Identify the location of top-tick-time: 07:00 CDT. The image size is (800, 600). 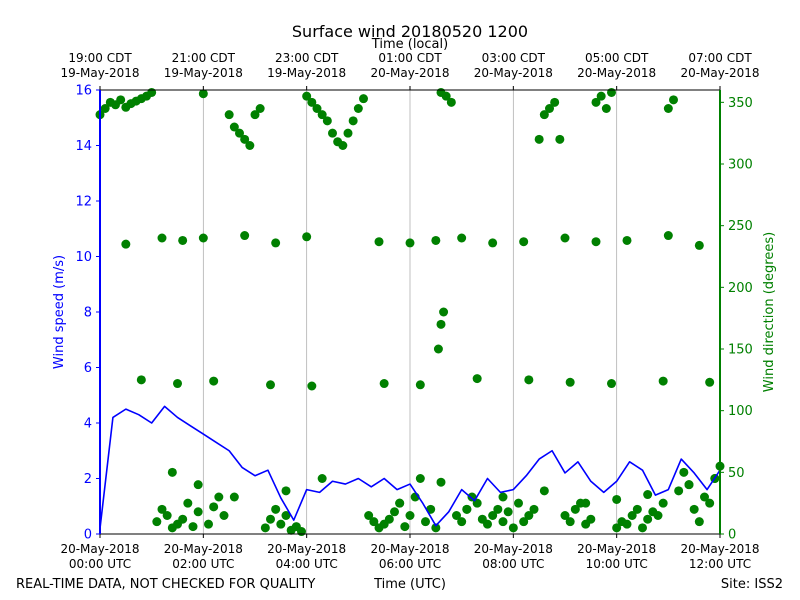
(720, 58).